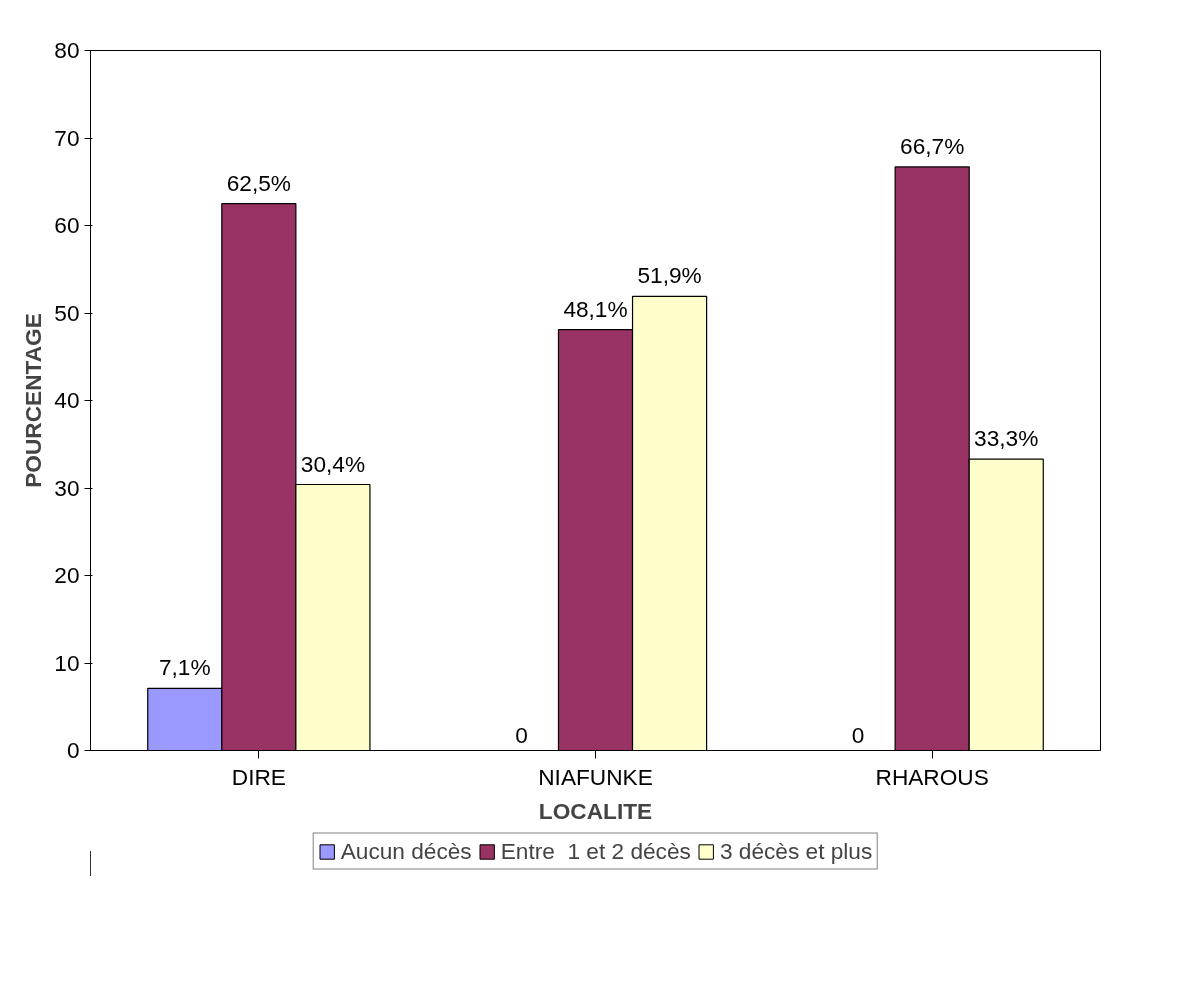  I want to click on y-tick-label: 0, so click(73, 750).